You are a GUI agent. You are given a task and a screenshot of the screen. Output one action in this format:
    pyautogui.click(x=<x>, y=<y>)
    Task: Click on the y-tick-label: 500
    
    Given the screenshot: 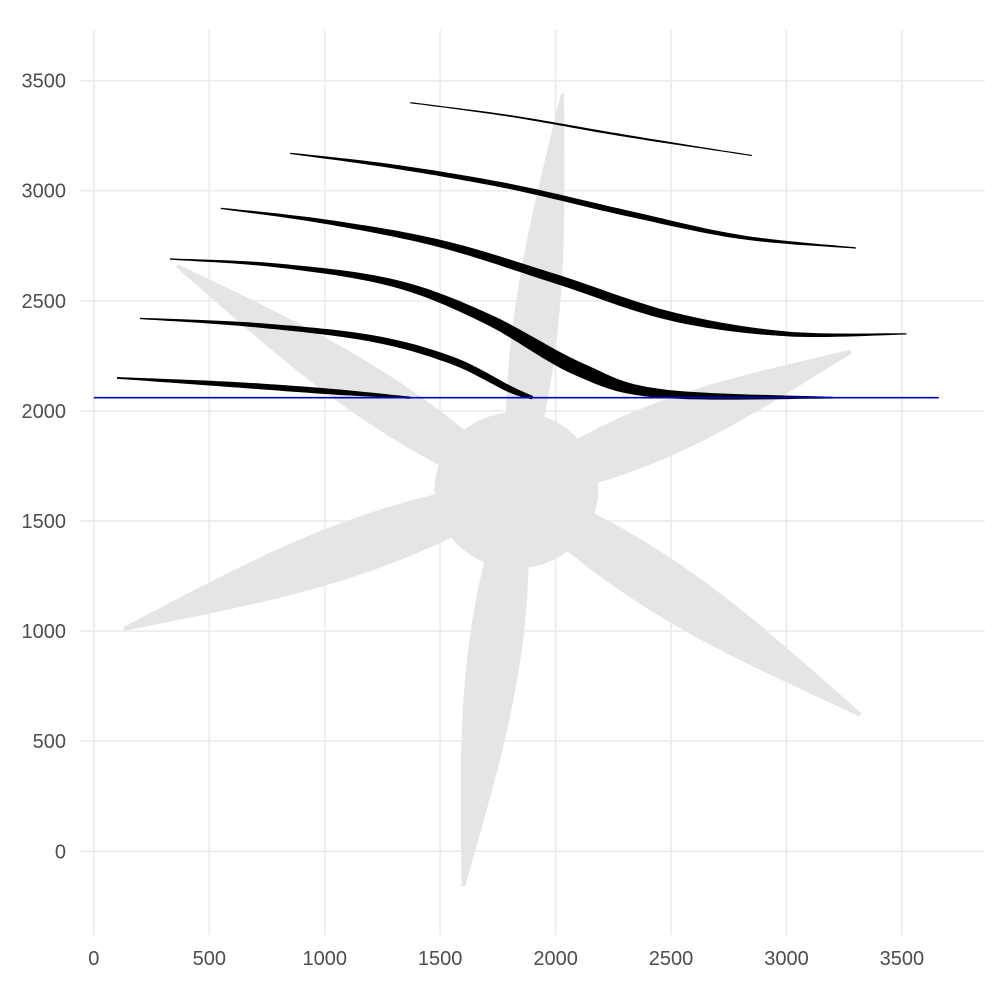 What is the action you would take?
    pyautogui.click(x=49, y=742)
    